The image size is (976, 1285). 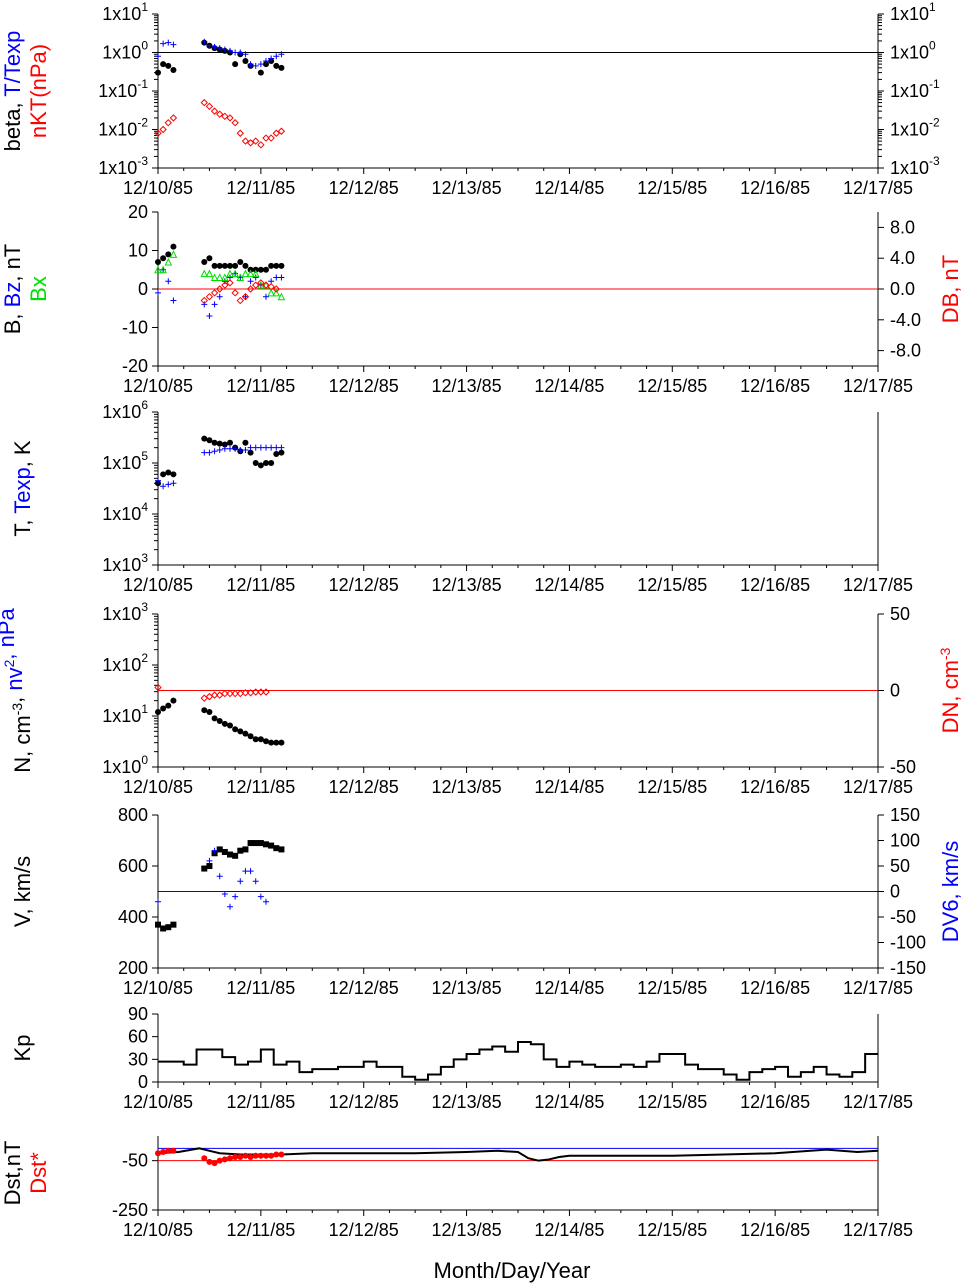 I want to click on y-tick-label: 0, so click(x=143, y=1082).